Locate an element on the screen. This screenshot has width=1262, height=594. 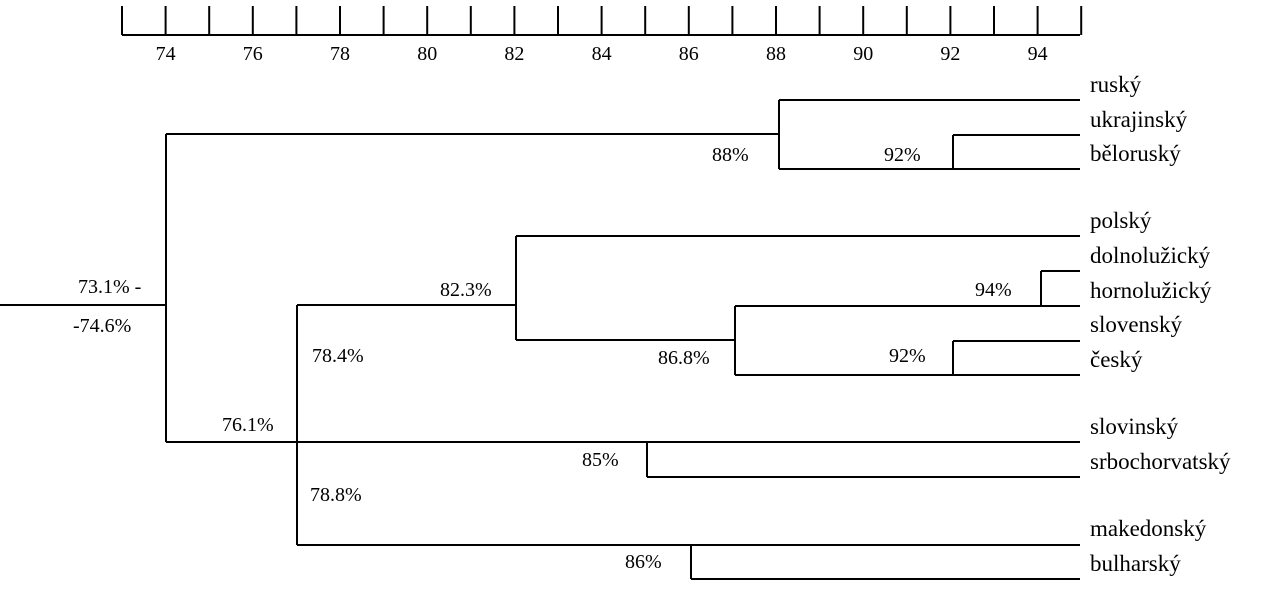
node-label-sorbian: 94% is located at coordinates (993, 290).